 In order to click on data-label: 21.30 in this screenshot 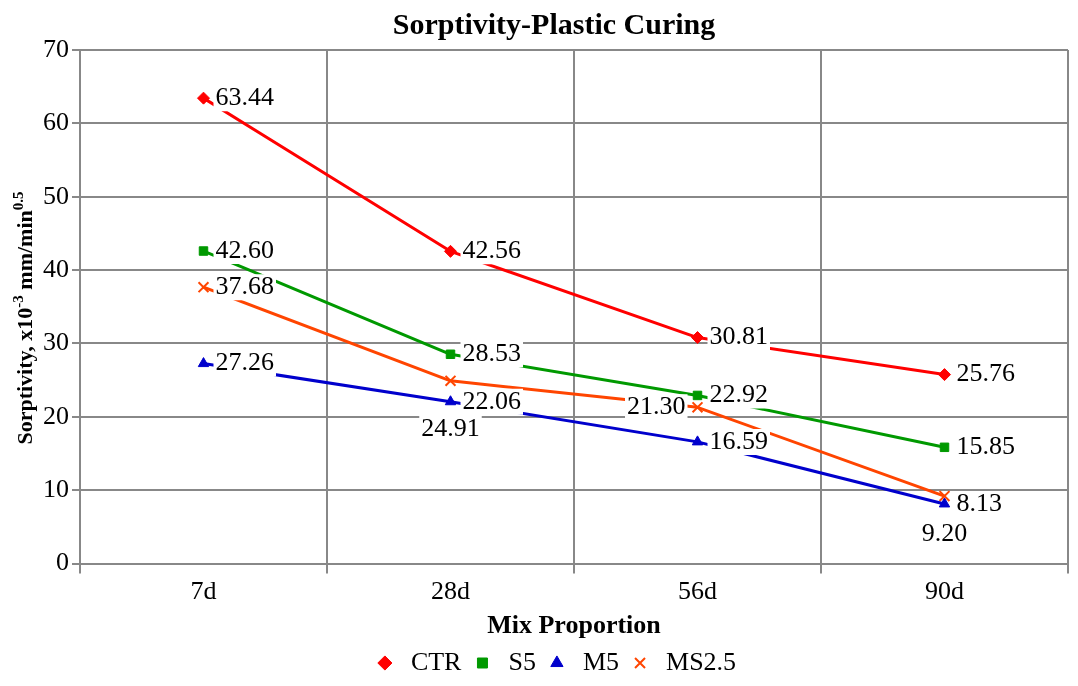, I will do `click(656, 406)`.